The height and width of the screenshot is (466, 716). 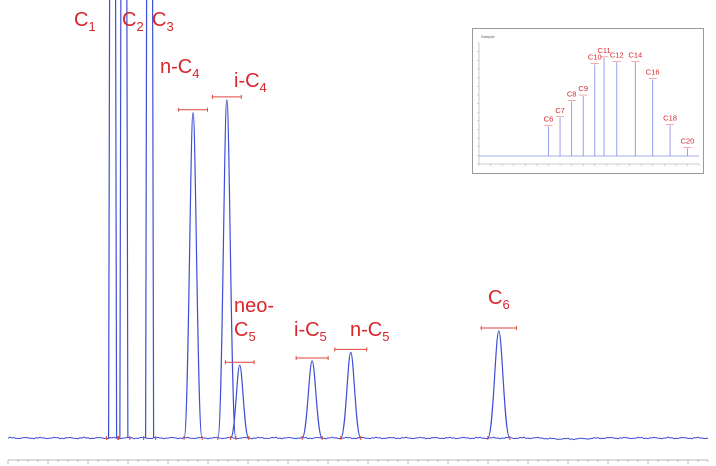 What do you see at coordinates (506, 304) in the screenshot?
I see `peak-label-subscript: 6` at bounding box center [506, 304].